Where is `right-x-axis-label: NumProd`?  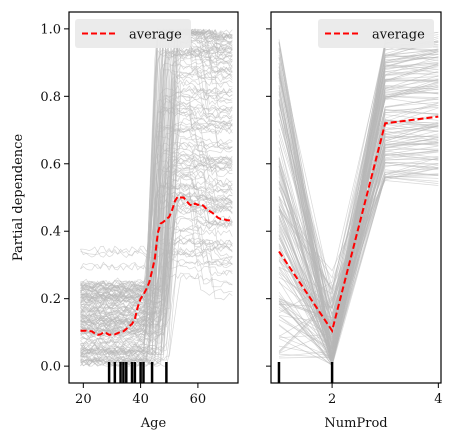
right-x-axis-label: NumProd is located at coordinates (355, 423).